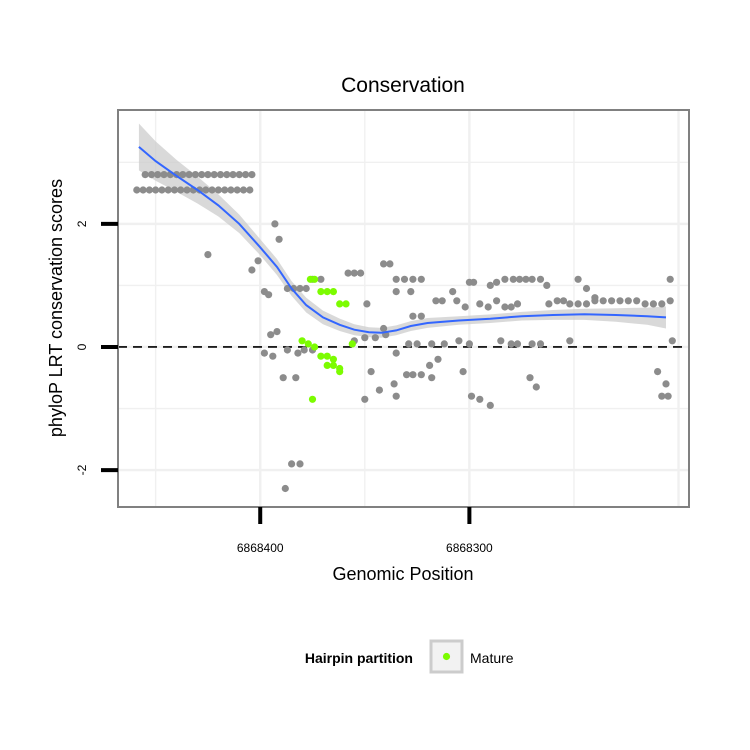 The width and height of the screenshot is (750, 750). What do you see at coordinates (403, 85) in the screenshot?
I see `chart-title: Conservation` at bounding box center [403, 85].